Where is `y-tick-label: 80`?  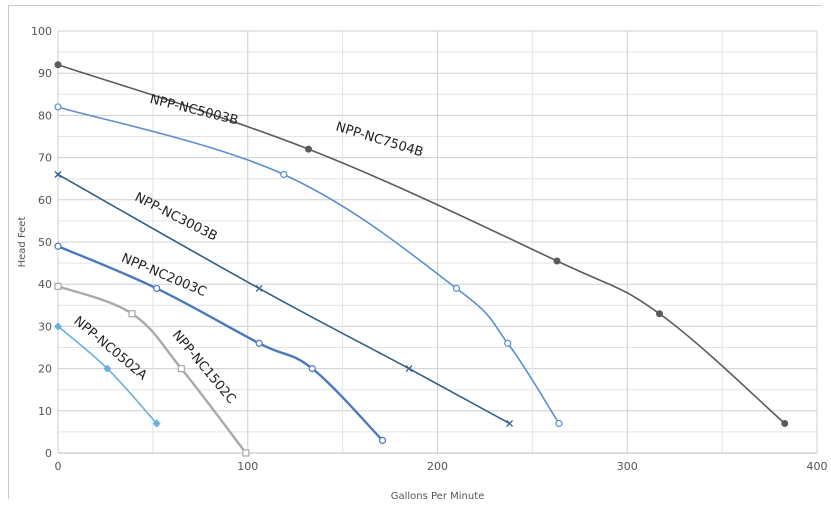
y-tick-label: 80 is located at coordinates (45, 115).